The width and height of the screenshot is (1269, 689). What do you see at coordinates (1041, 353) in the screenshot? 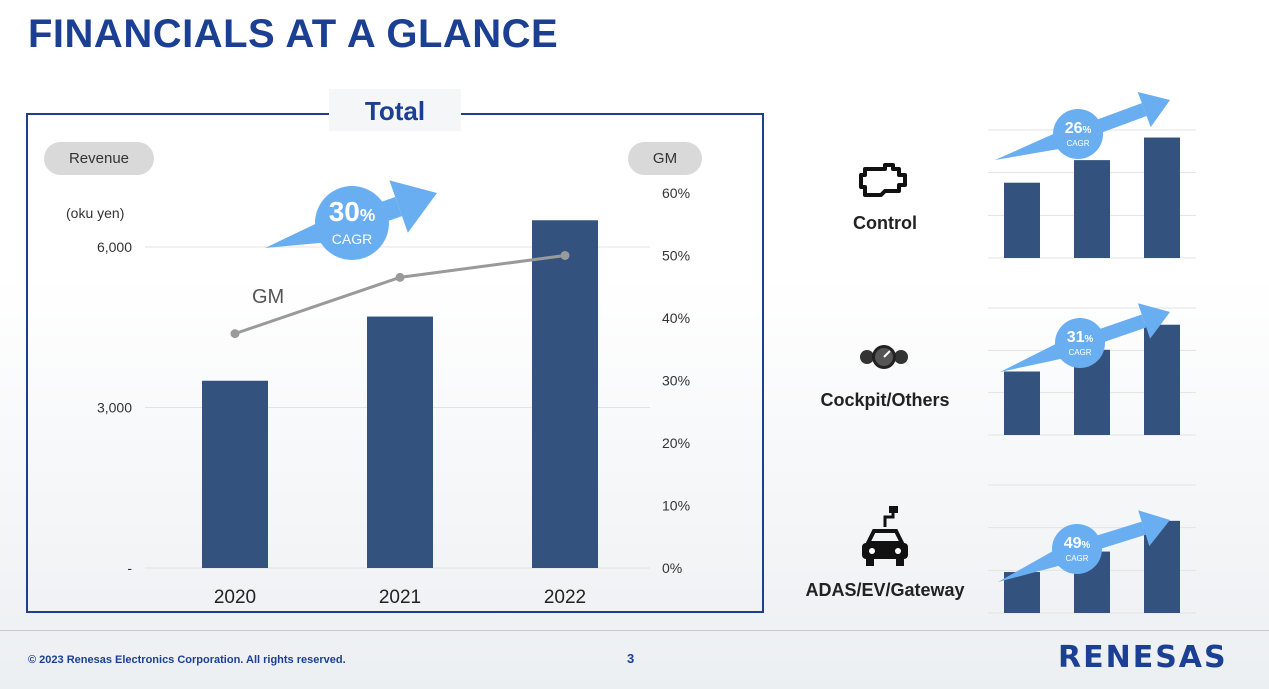
I see `segment-2-cagr-arrow-tail` at bounding box center [1041, 353].